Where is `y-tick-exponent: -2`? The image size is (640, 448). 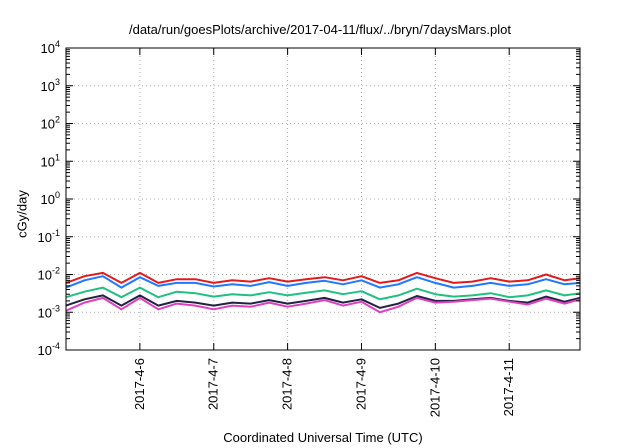
y-tick-exponent: -2 is located at coordinates (56, 271).